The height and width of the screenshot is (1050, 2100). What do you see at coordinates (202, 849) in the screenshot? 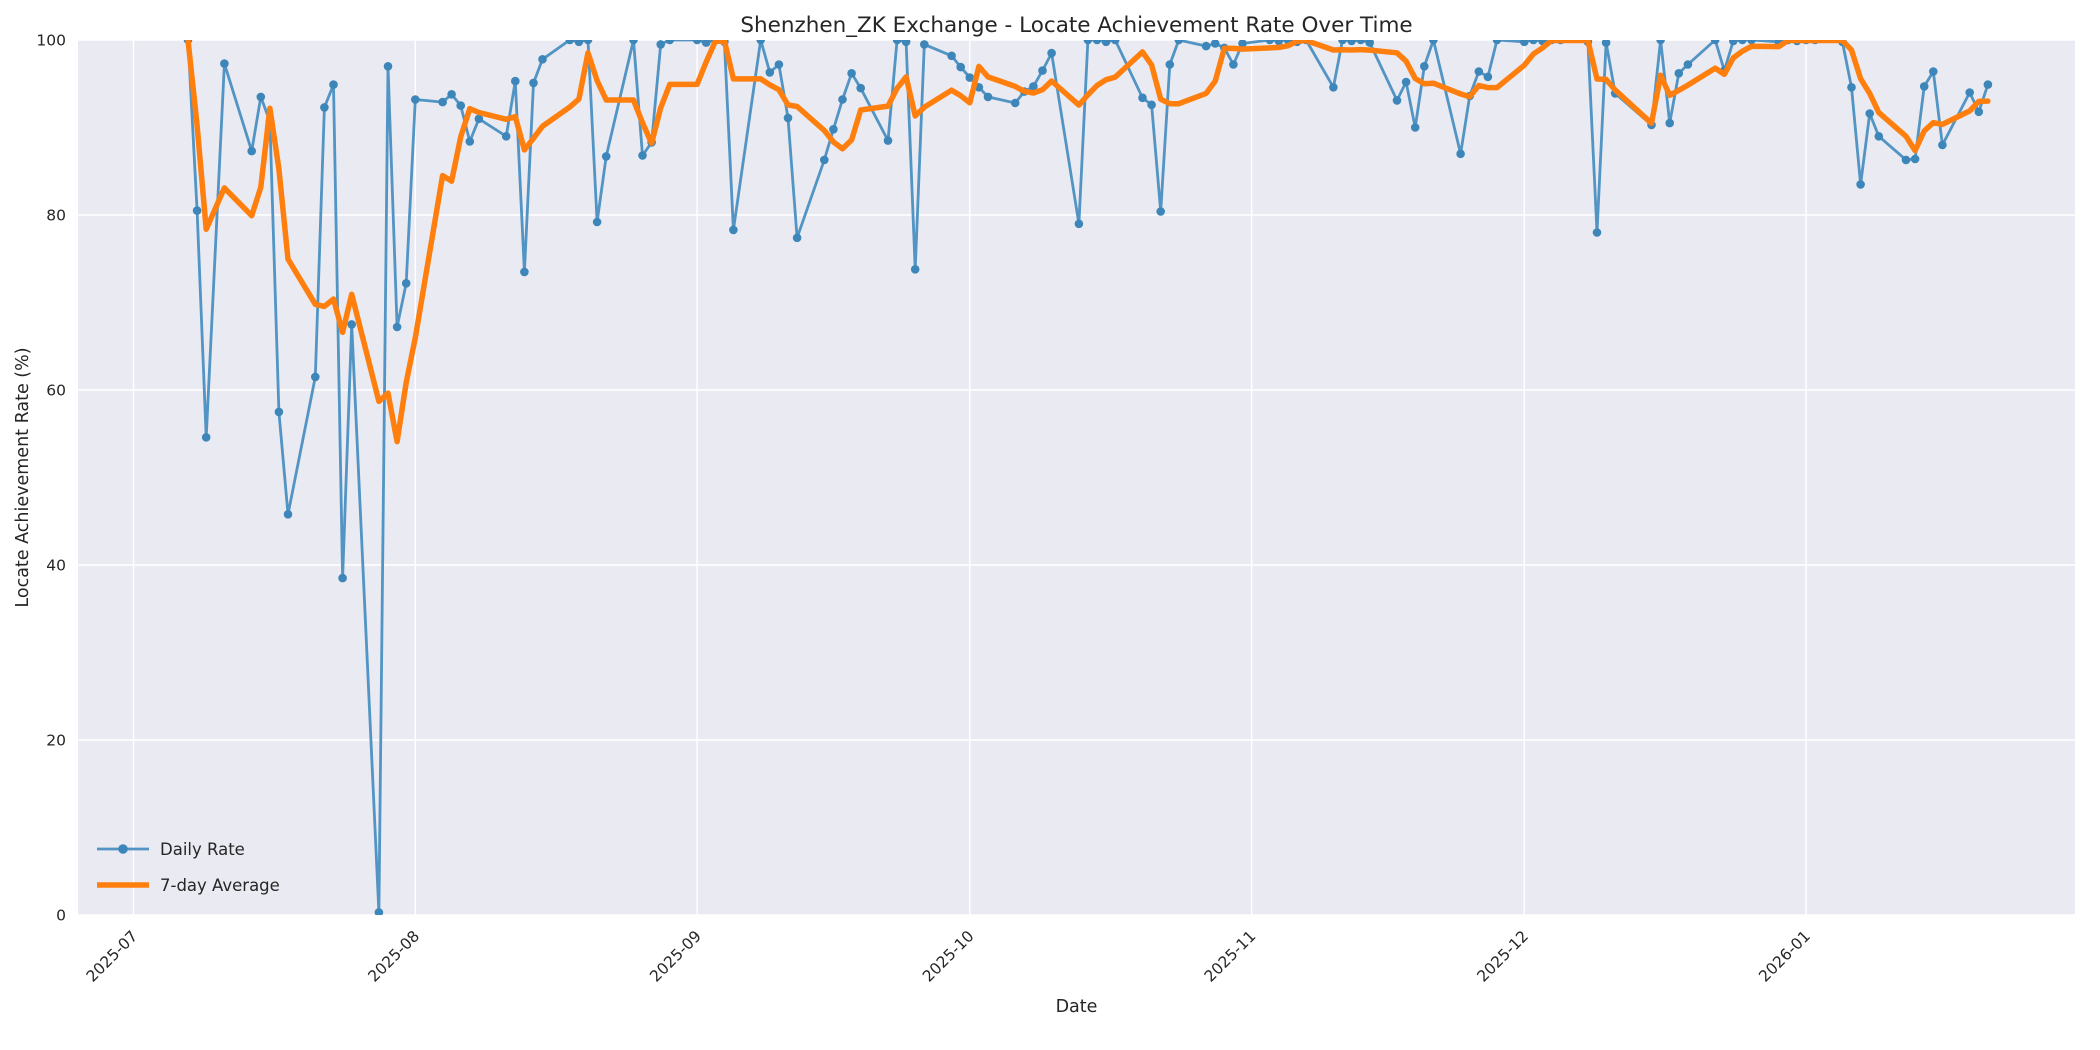
I see `legend-label-daily-rate: Daily Rate` at bounding box center [202, 849].